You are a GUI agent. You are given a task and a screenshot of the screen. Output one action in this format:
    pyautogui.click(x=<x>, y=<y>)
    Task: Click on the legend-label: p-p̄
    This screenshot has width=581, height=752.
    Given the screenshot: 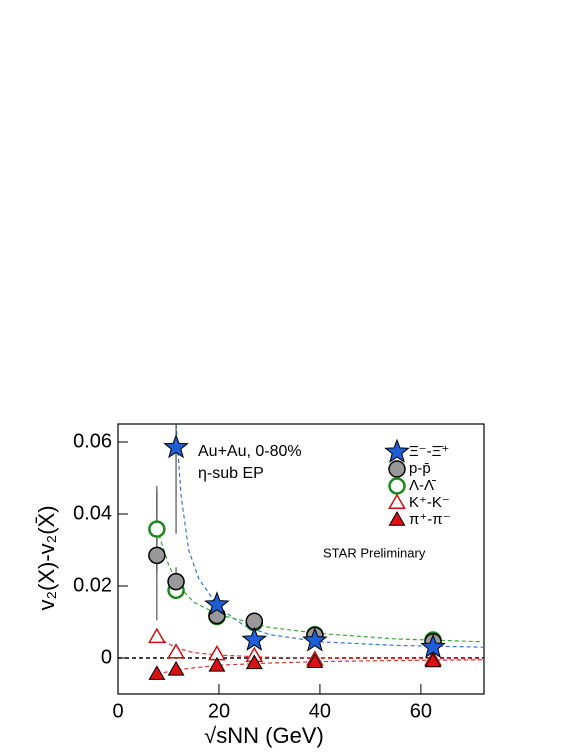 What is the action you would take?
    pyautogui.click(x=420, y=468)
    